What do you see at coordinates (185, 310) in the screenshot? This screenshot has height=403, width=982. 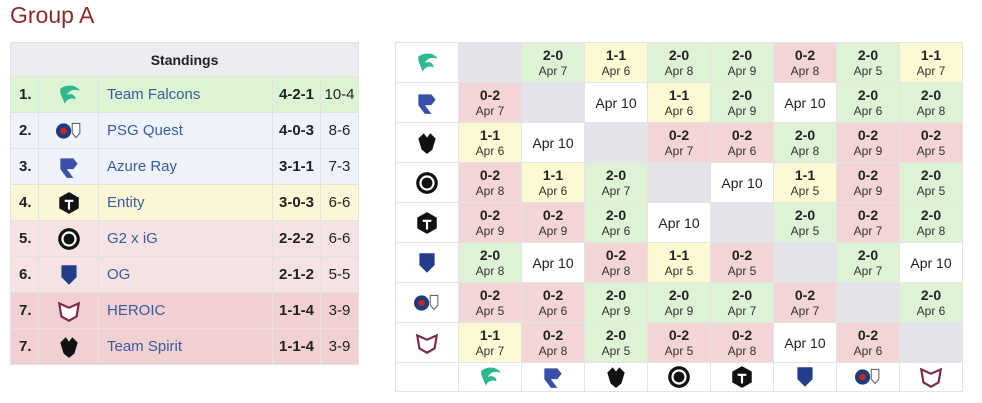 I see `team-name: HEROIC` at bounding box center [185, 310].